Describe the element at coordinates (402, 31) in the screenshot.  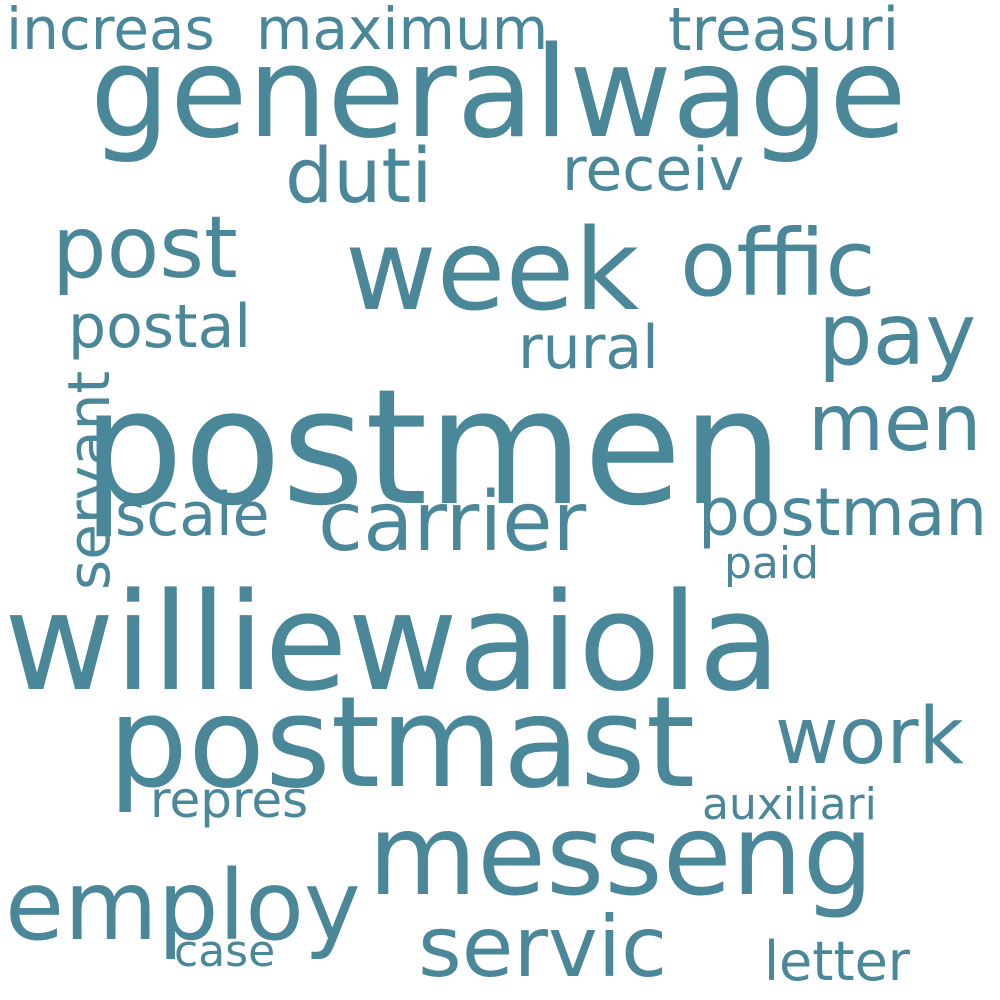
I see `word-maximum: maximum` at that location.